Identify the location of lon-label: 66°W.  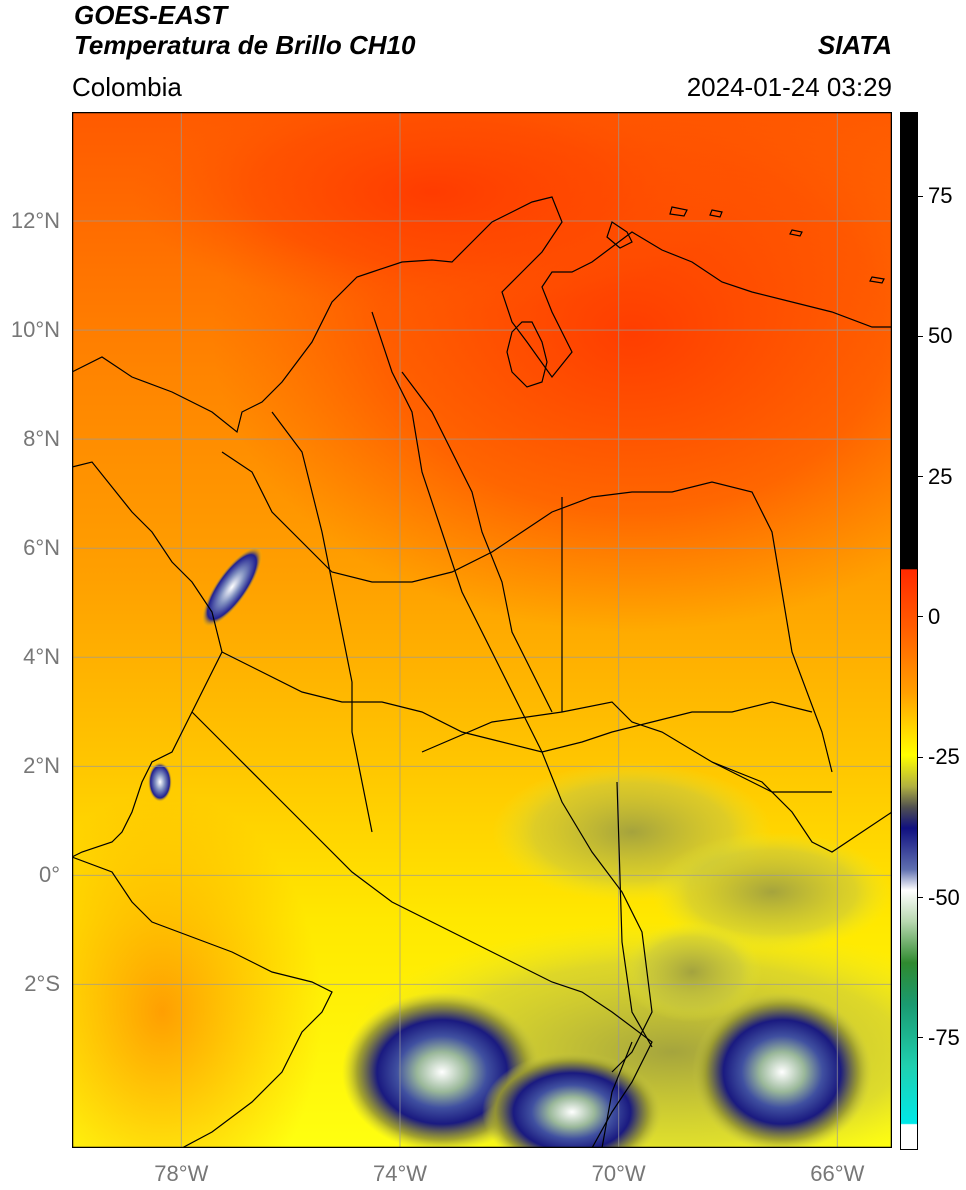
(837, 1173).